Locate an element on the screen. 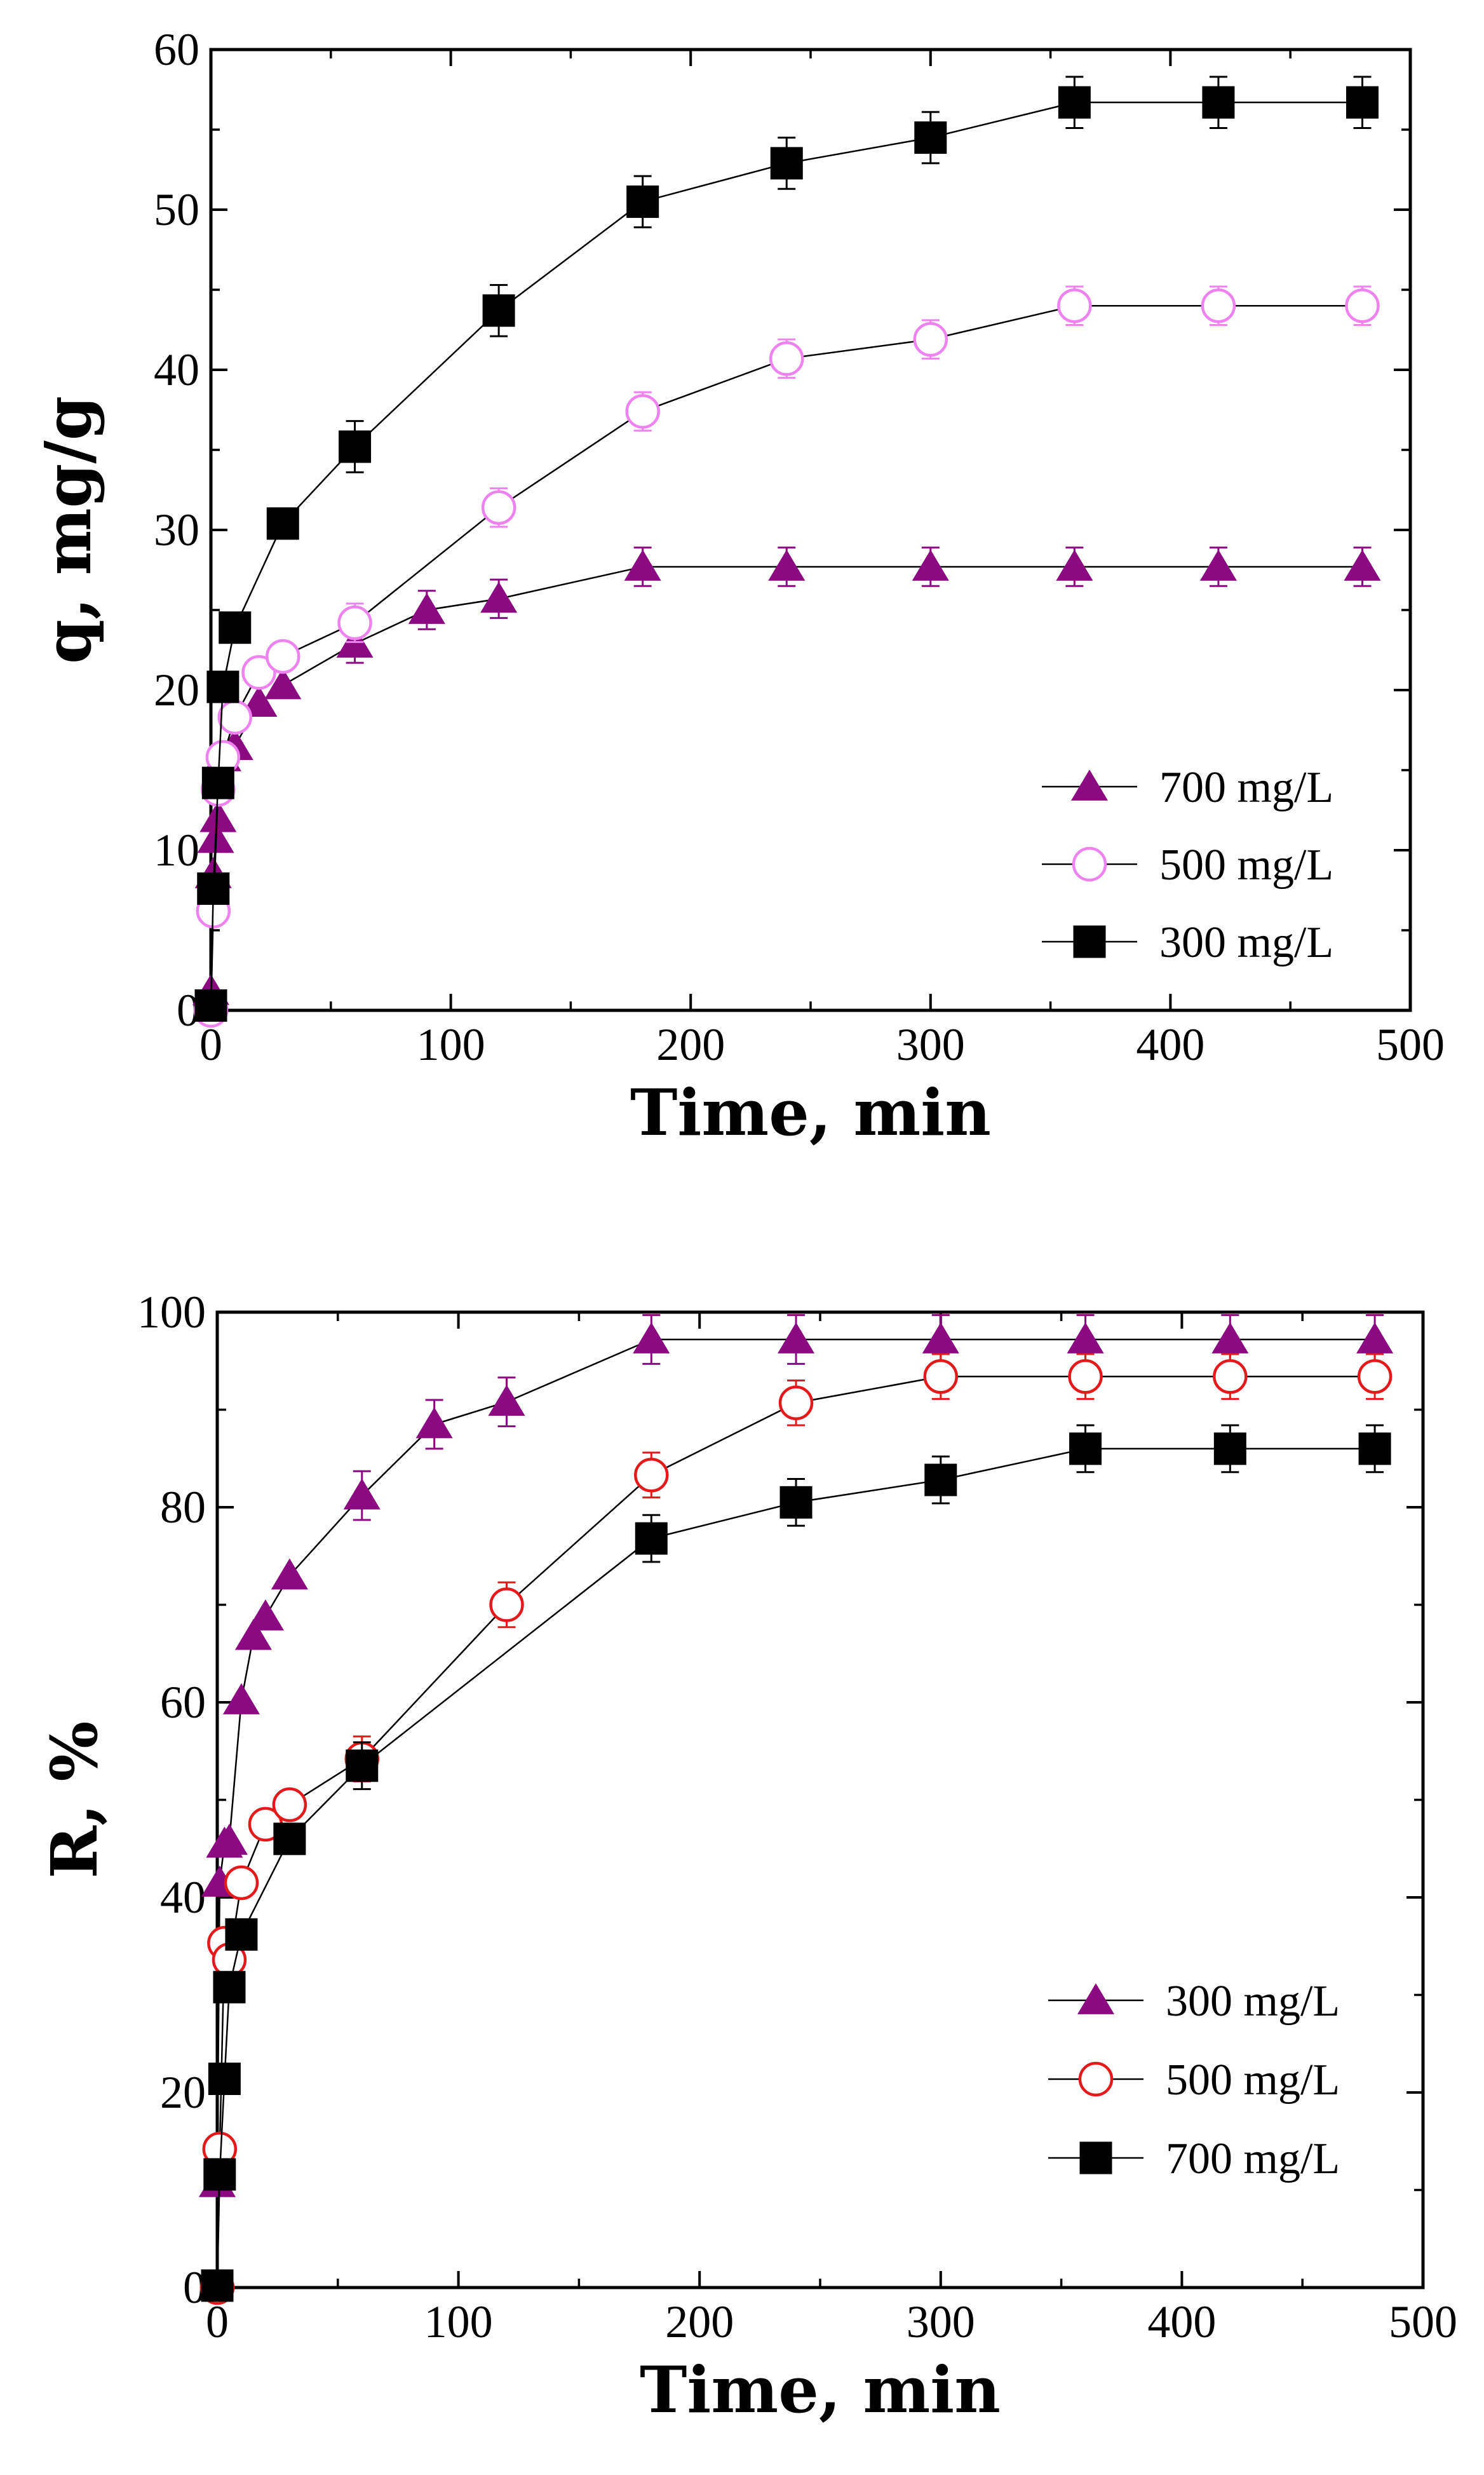  y-tick-label: 80 is located at coordinates (183, 1507).